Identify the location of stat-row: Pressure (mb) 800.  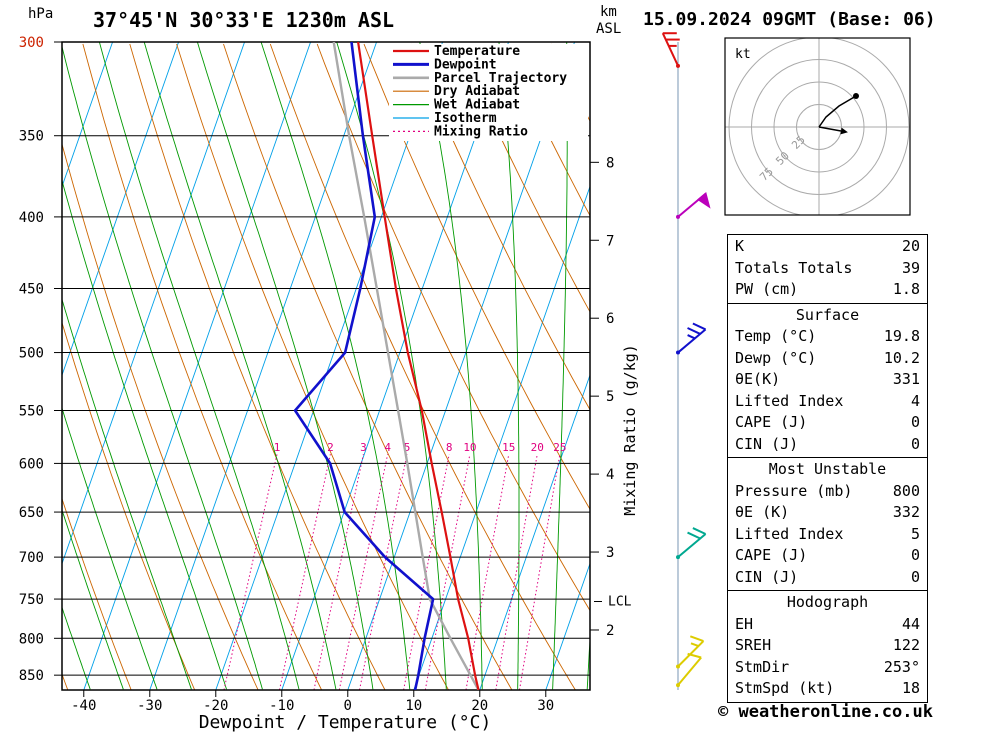
(827, 492).